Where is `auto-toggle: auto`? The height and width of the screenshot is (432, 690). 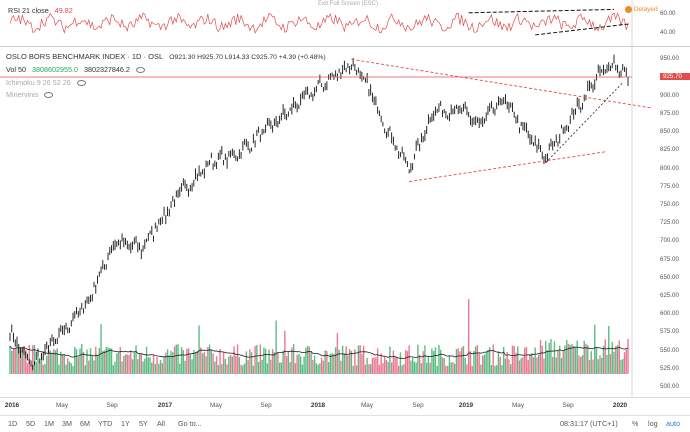 auto-toggle: auto is located at coordinates (673, 423).